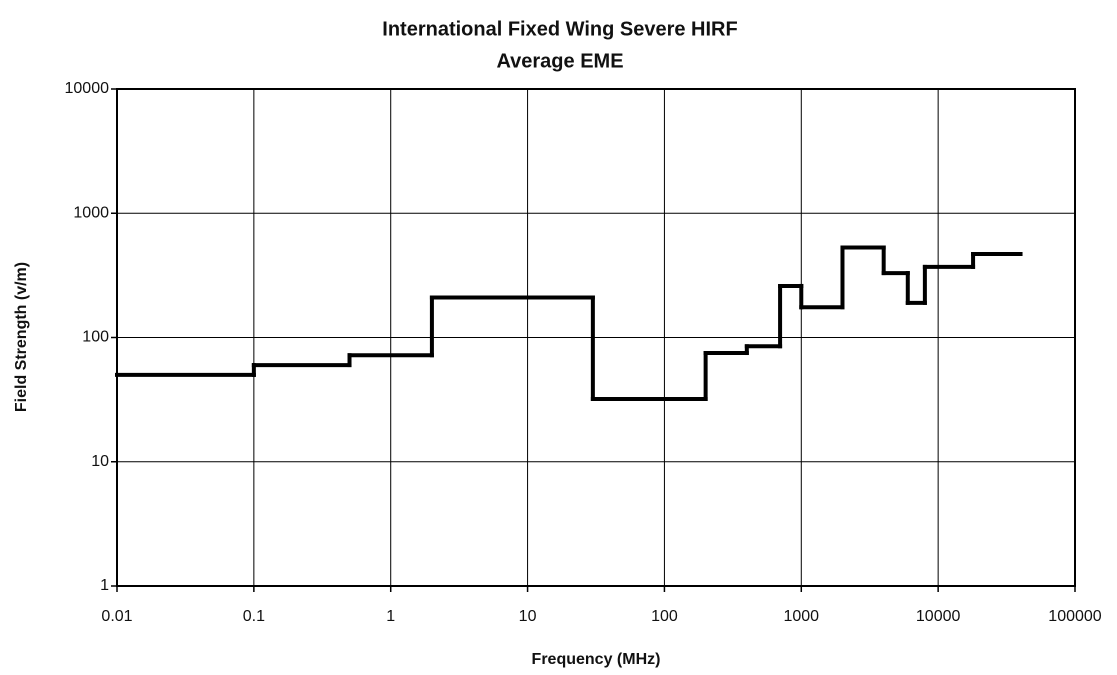  I want to click on y-tick-label: 10000, so click(87, 88).